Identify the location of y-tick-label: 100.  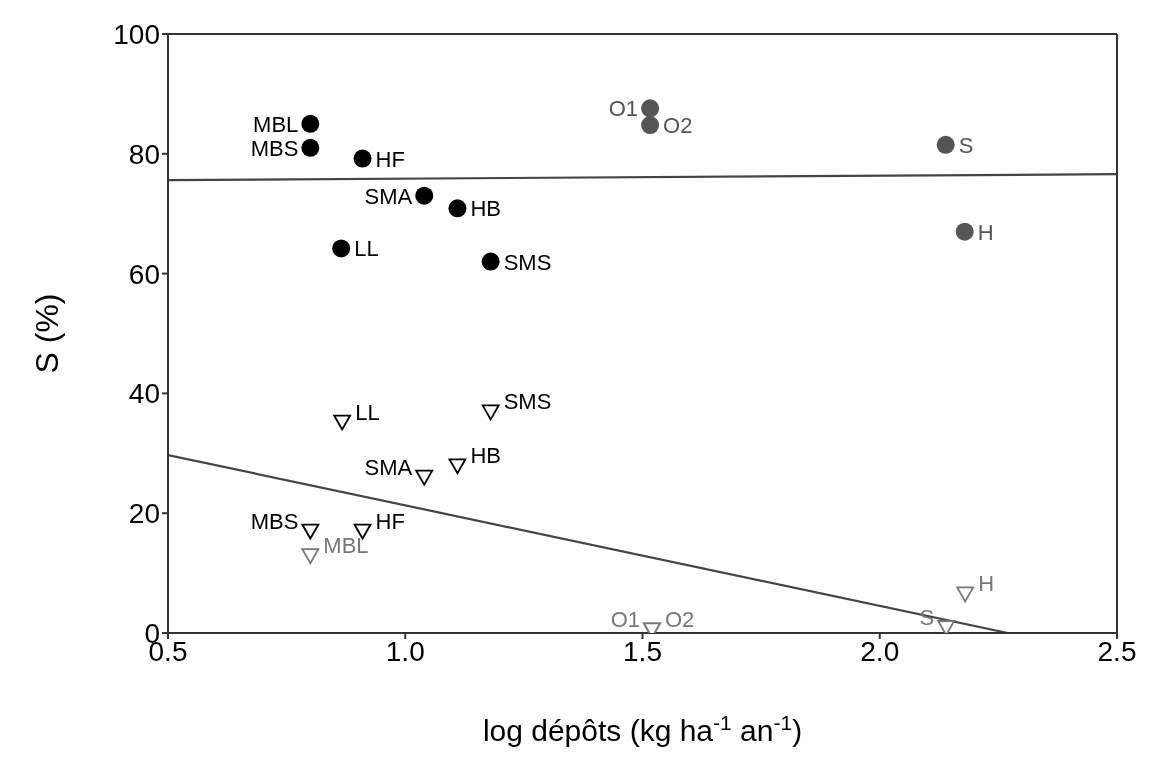
(136, 34).